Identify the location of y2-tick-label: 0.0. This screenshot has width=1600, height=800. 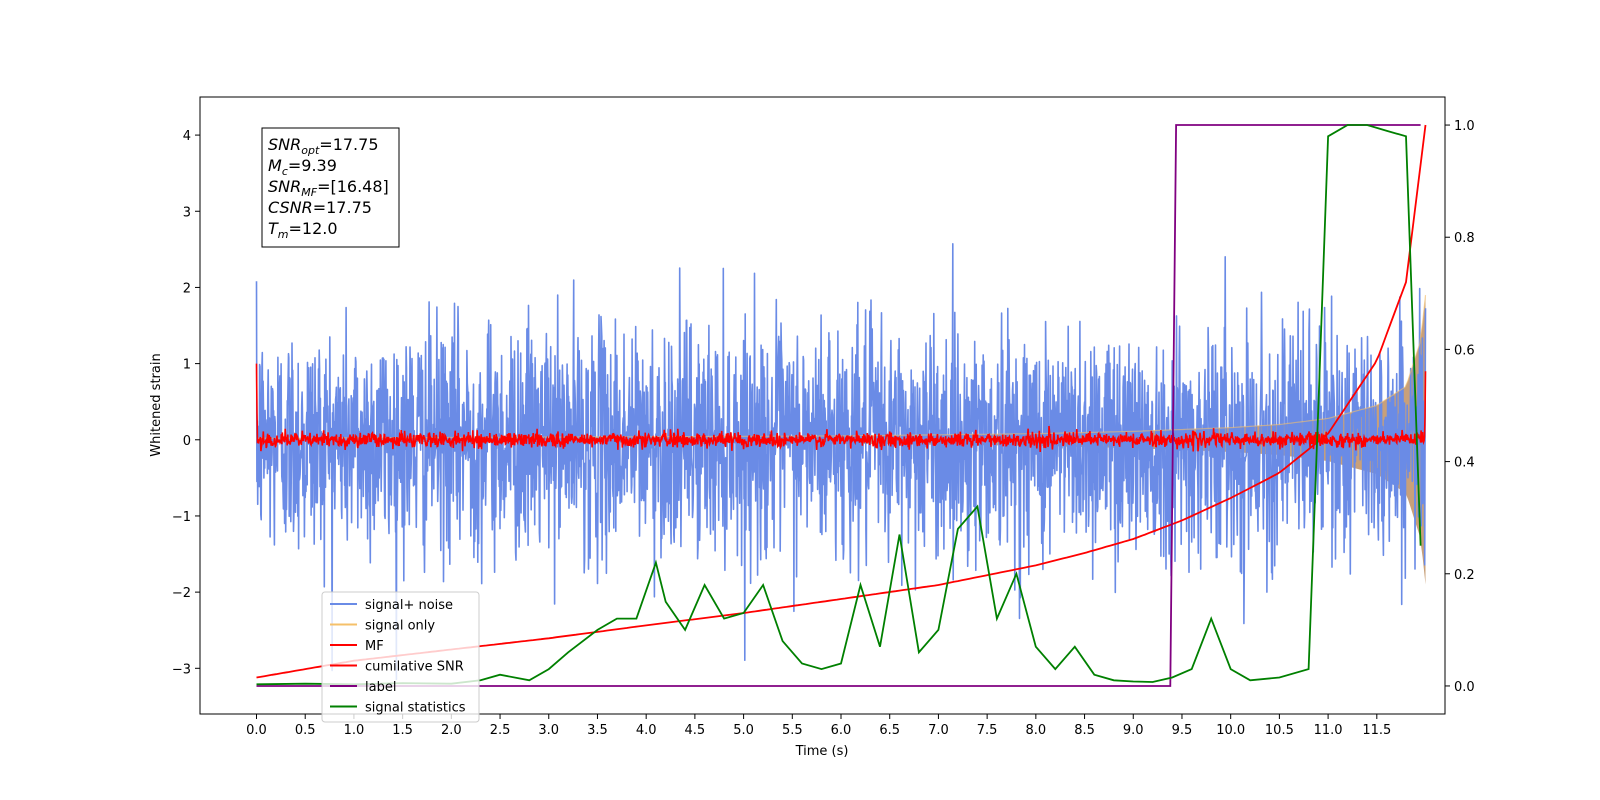
(1464, 687).